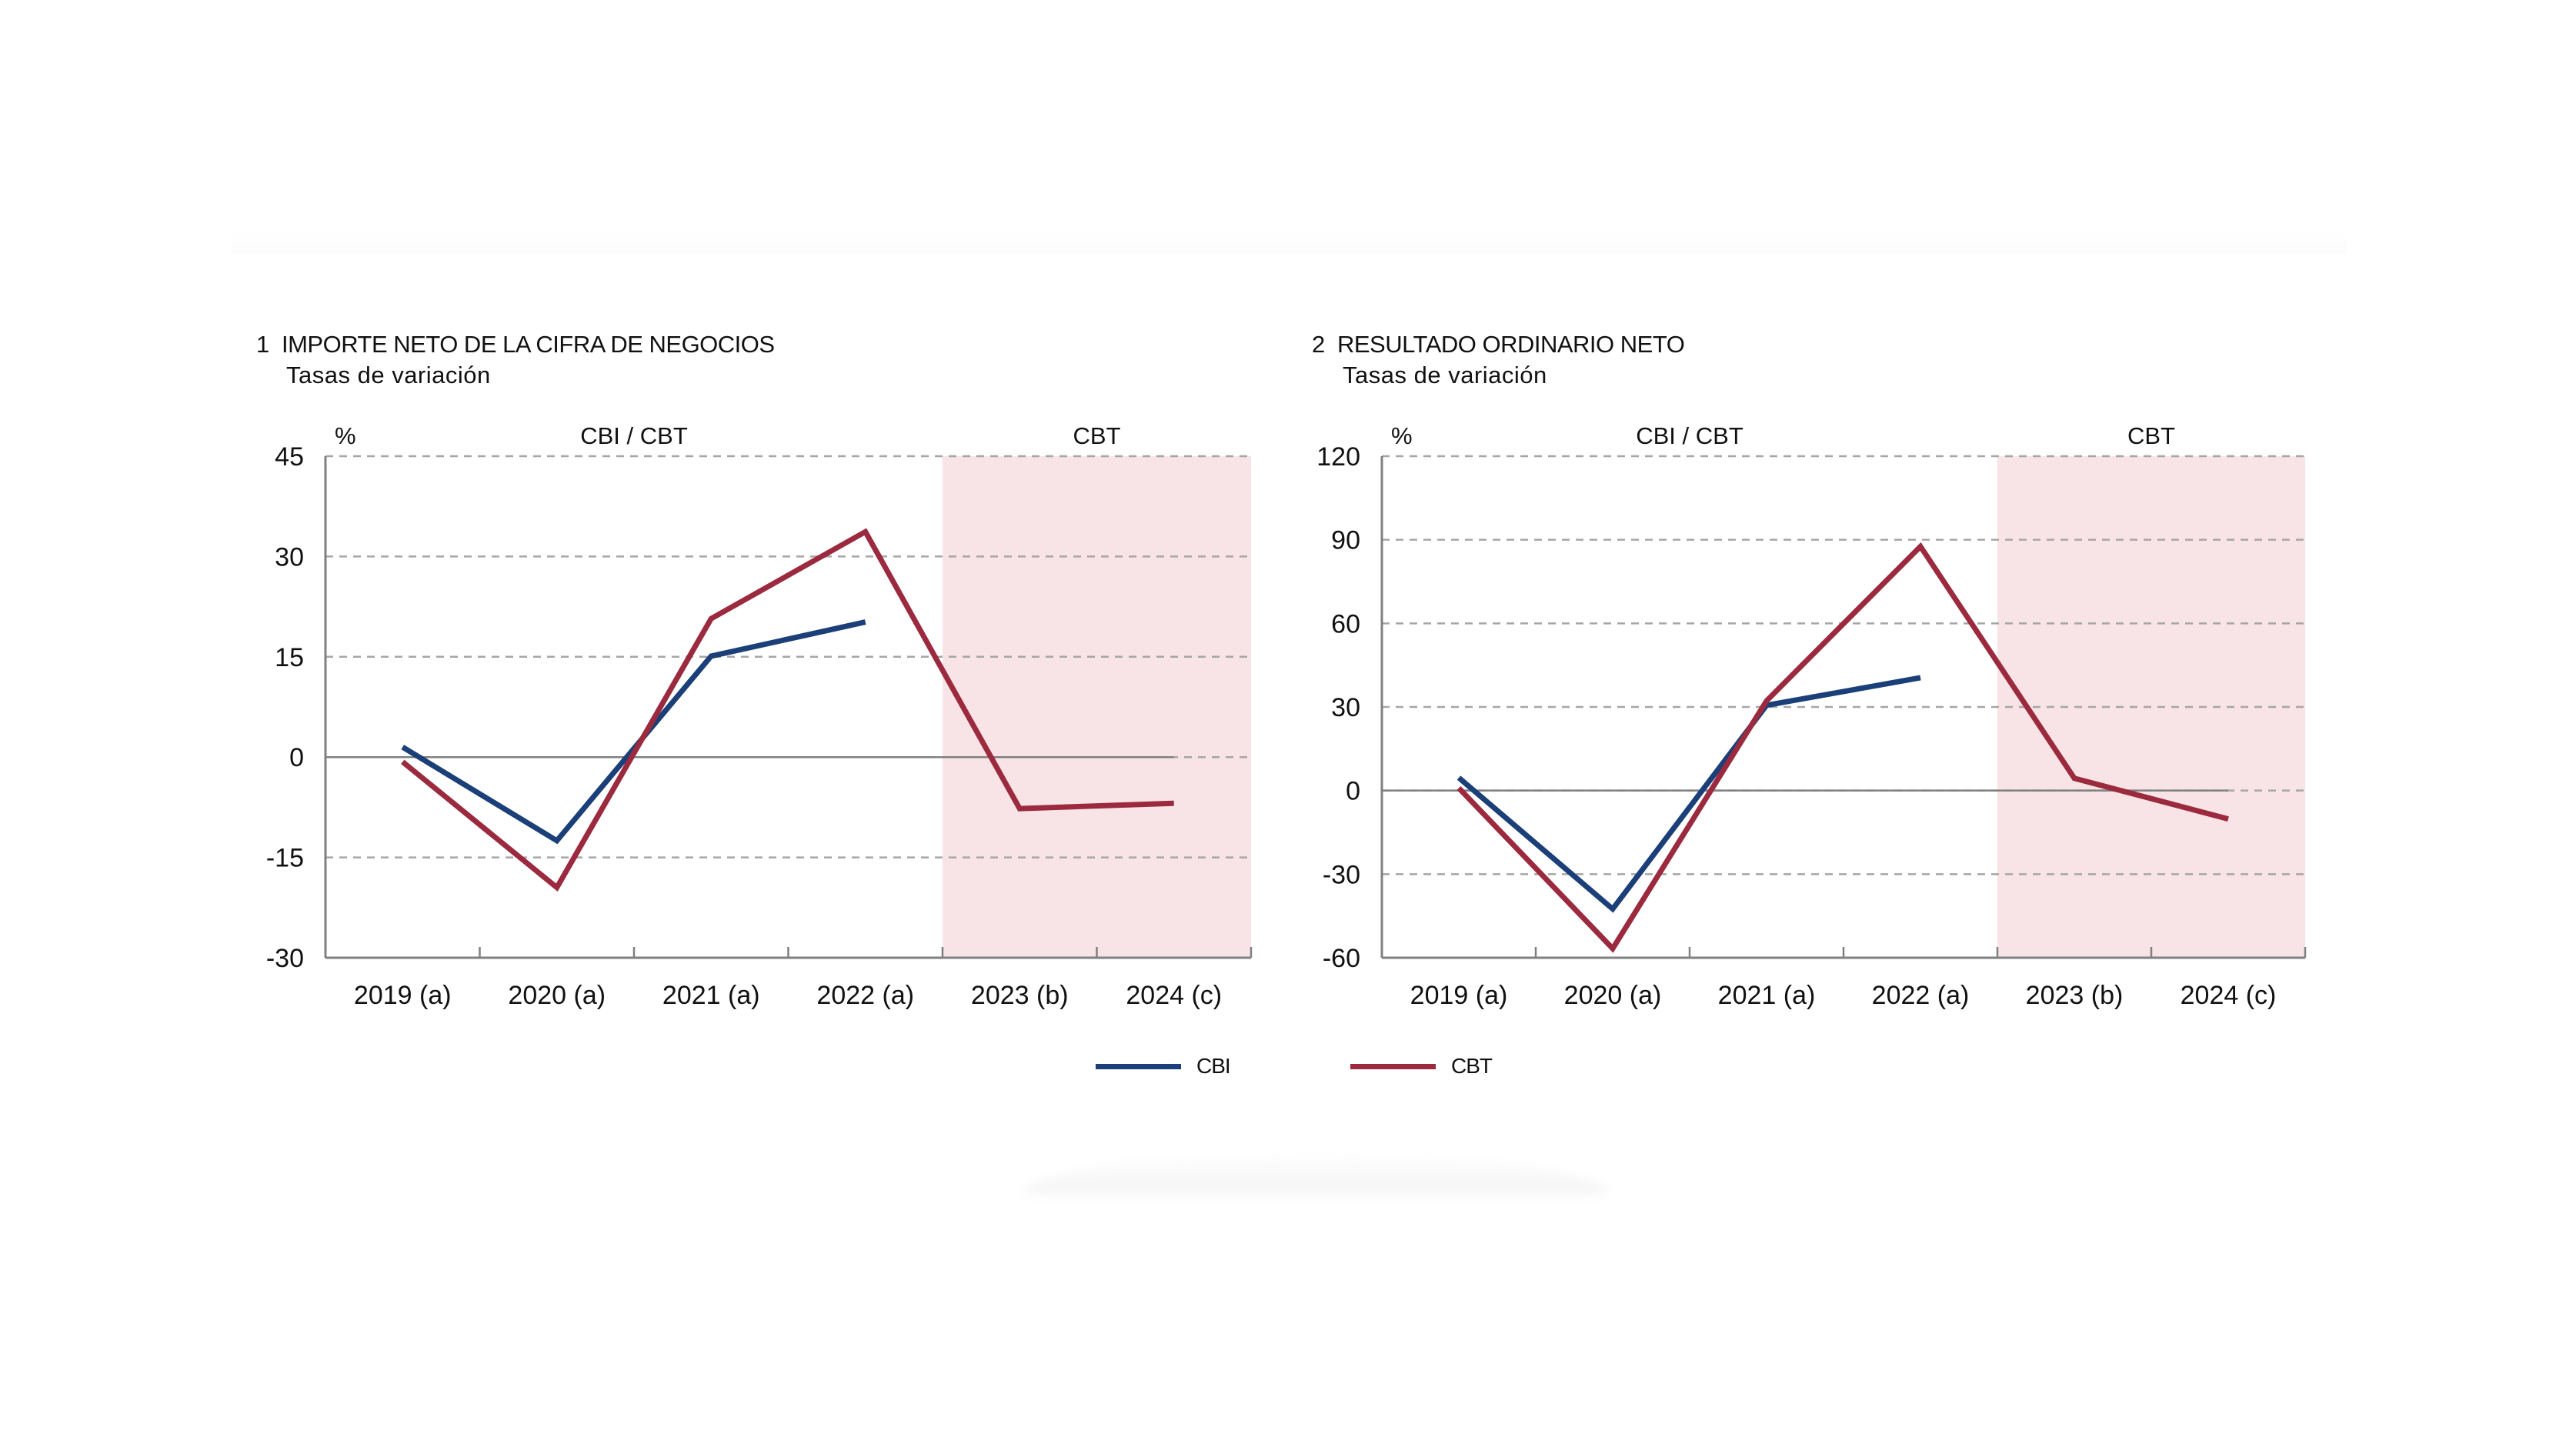  I want to click on chart-2-region-label-1: CBT, so click(2151, 435).